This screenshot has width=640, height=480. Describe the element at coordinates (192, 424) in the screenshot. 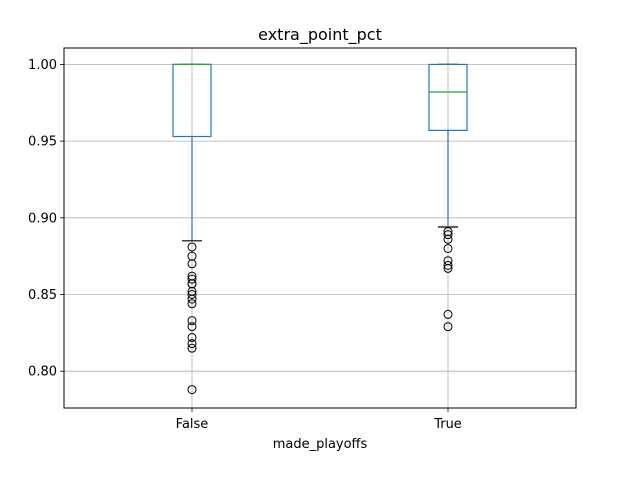

I see `x-tick-label: False` at that location.